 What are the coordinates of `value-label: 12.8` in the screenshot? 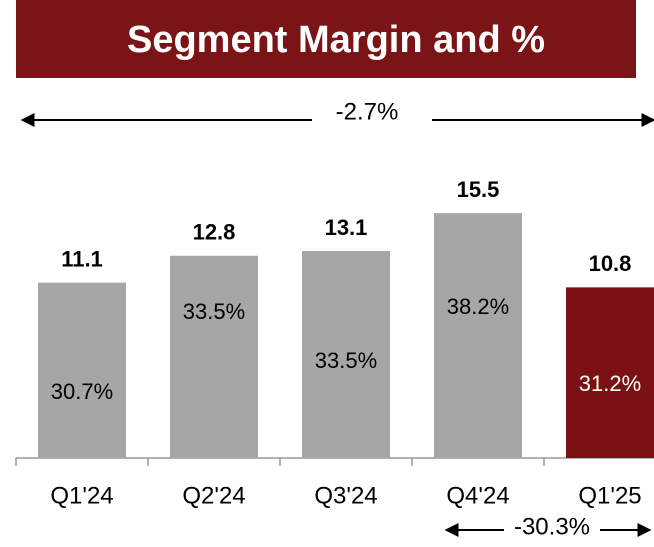 It's located at (214, 232).